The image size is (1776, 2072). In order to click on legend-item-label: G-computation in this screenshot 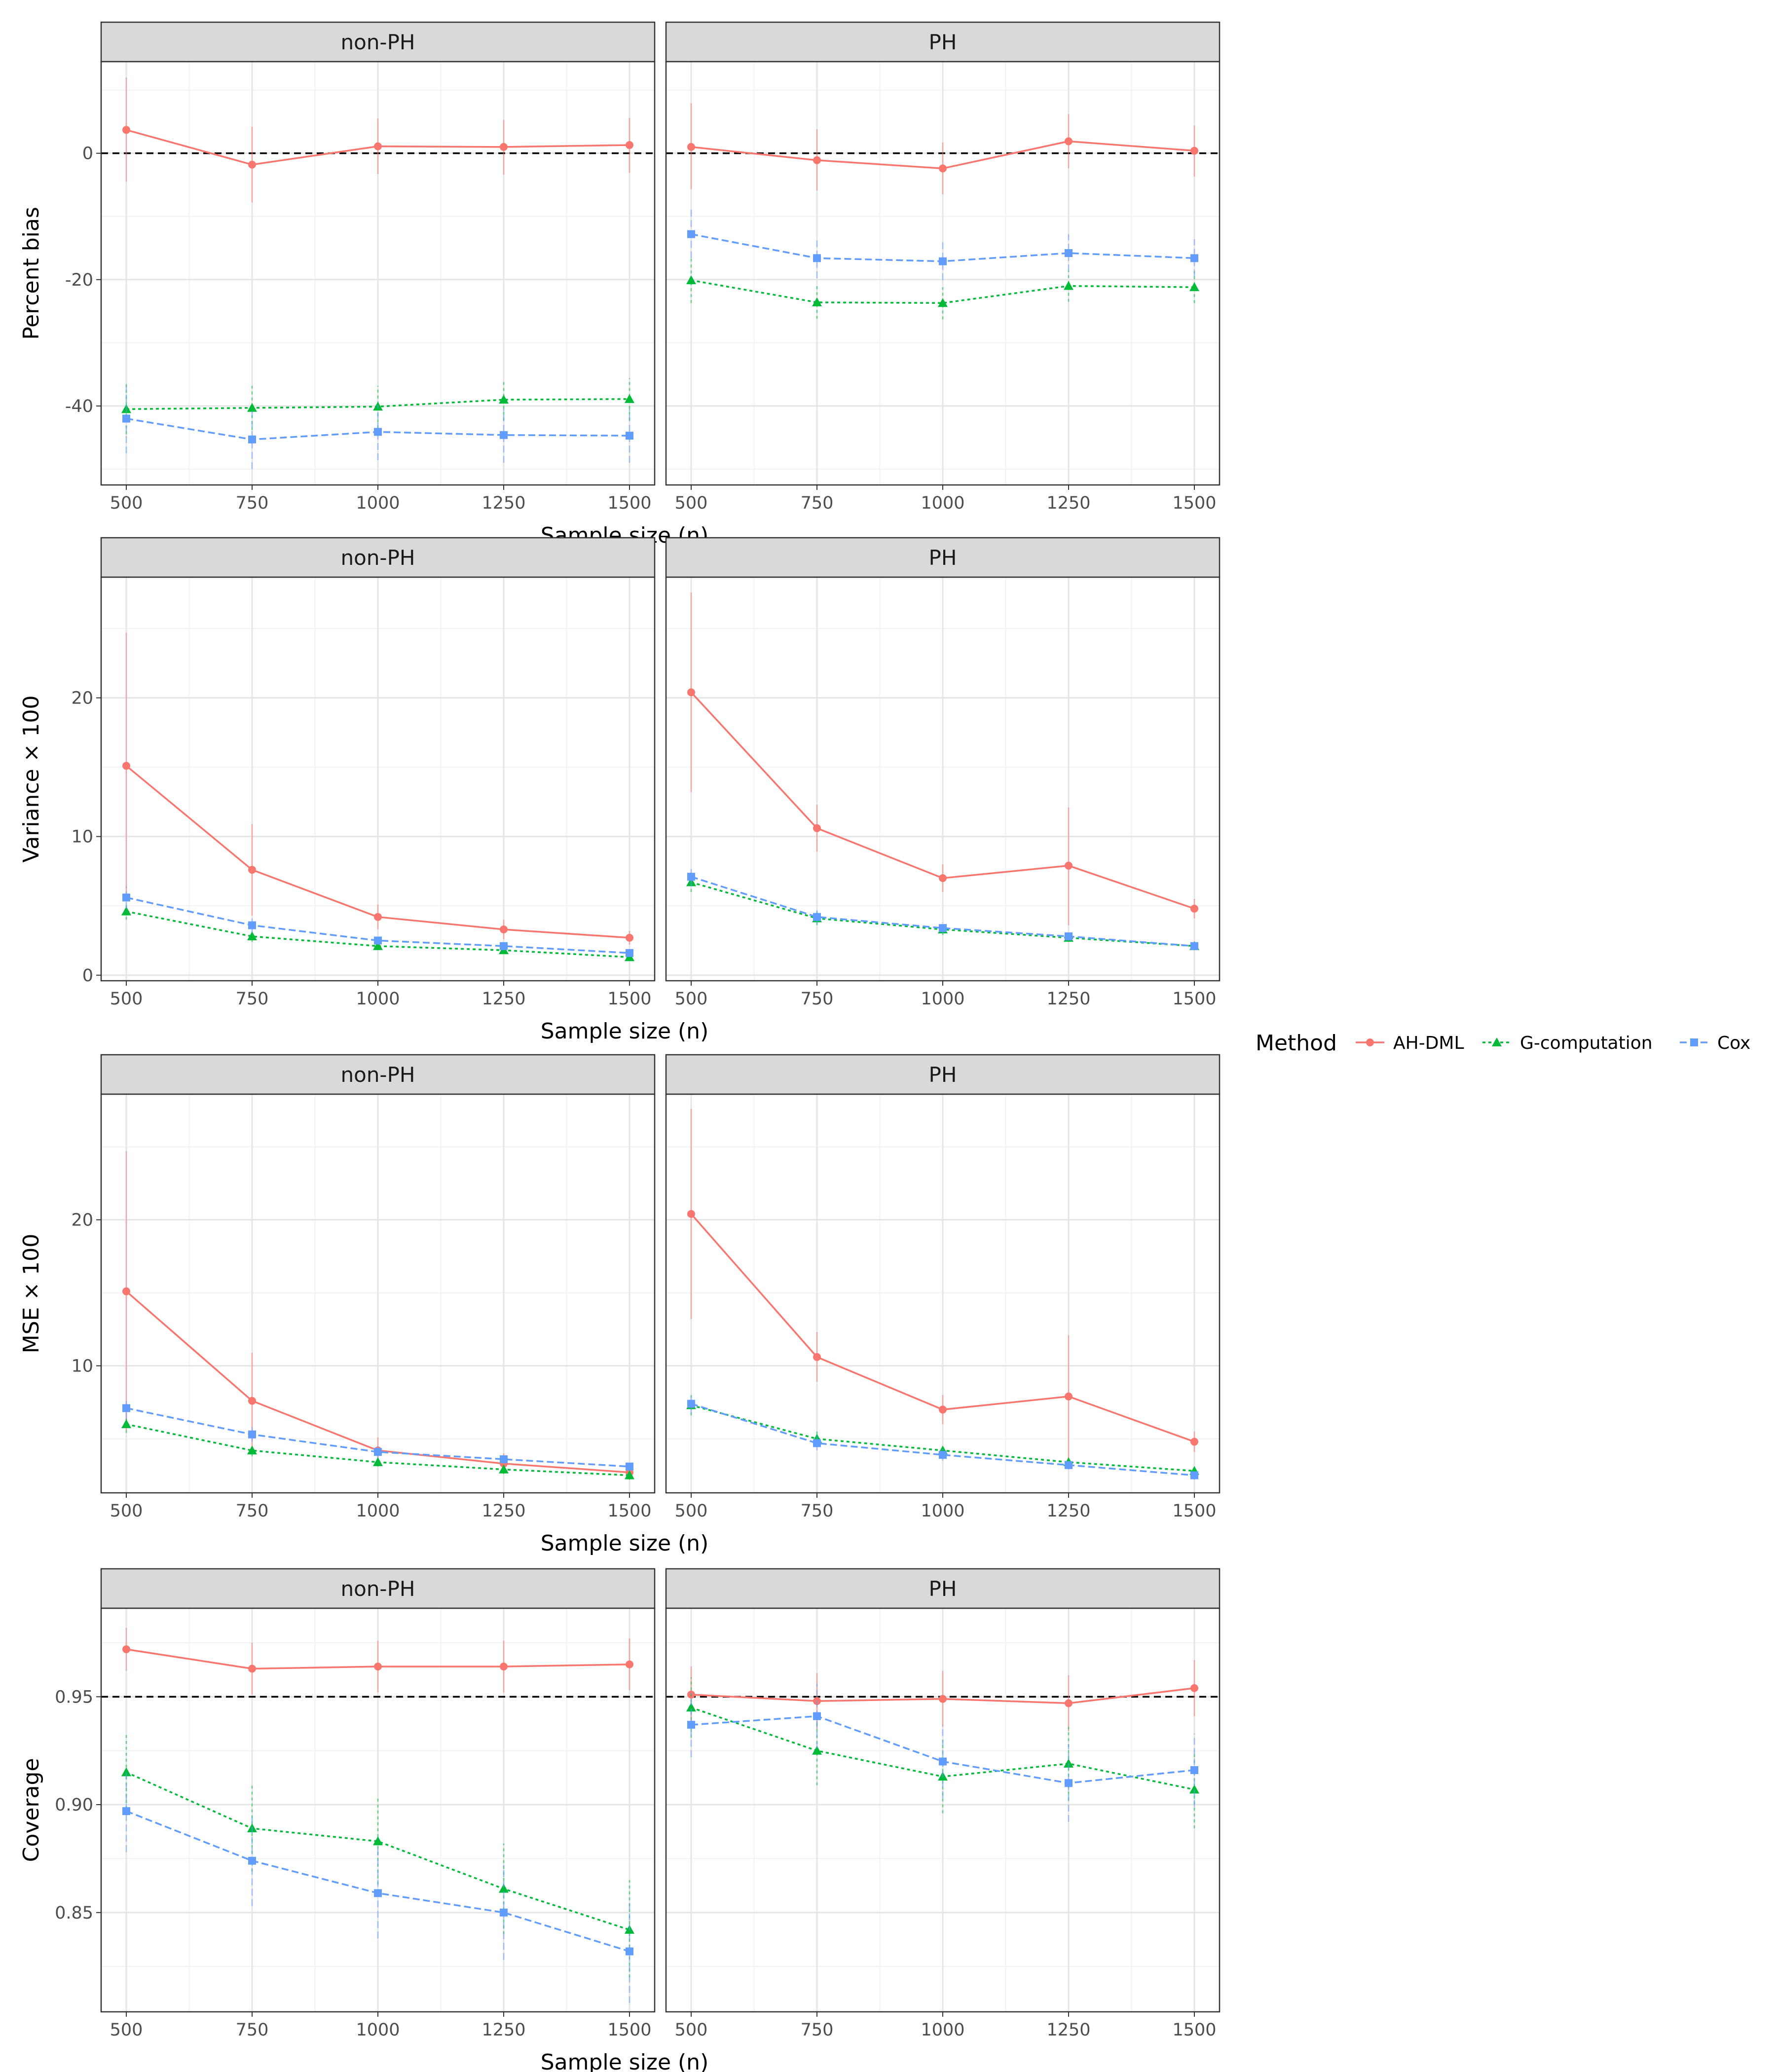, I will do `click(1587, 1043)`.